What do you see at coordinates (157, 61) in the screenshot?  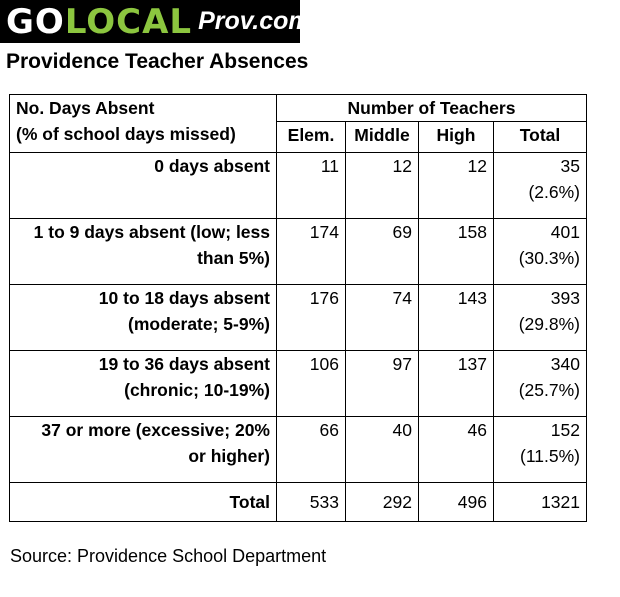 I see `page-title: Providence Teacher Absences` at bounding box center [157, 61].